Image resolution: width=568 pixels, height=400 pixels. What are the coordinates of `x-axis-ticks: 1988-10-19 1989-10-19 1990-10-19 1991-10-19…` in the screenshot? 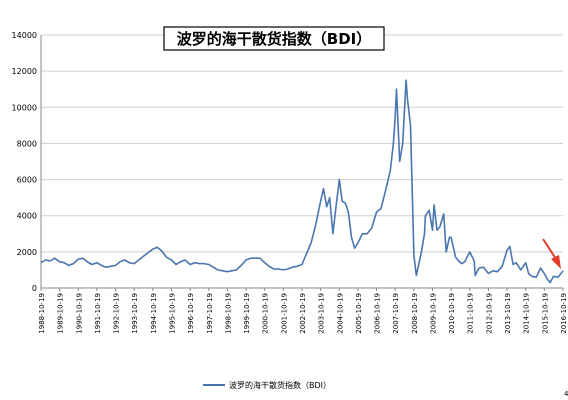 It's located at (303, 311).